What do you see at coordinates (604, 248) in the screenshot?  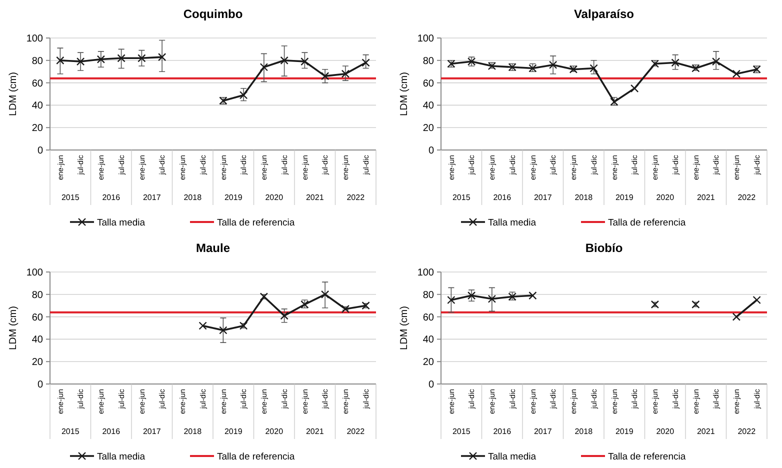 I see `chart-title: Biobío` at bounding box center [604, 248].